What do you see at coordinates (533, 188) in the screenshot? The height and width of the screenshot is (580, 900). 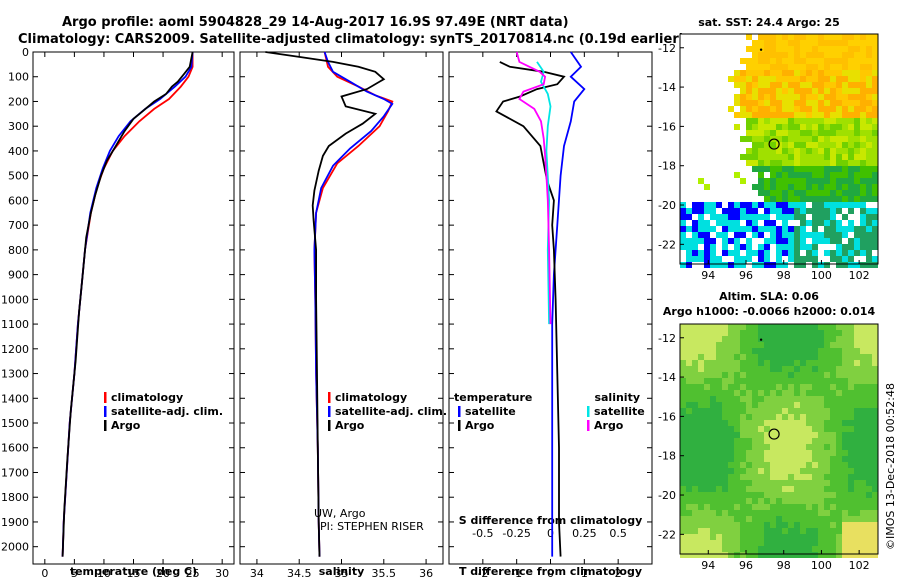 I see `series-argo` at bounding box center [533, 188].